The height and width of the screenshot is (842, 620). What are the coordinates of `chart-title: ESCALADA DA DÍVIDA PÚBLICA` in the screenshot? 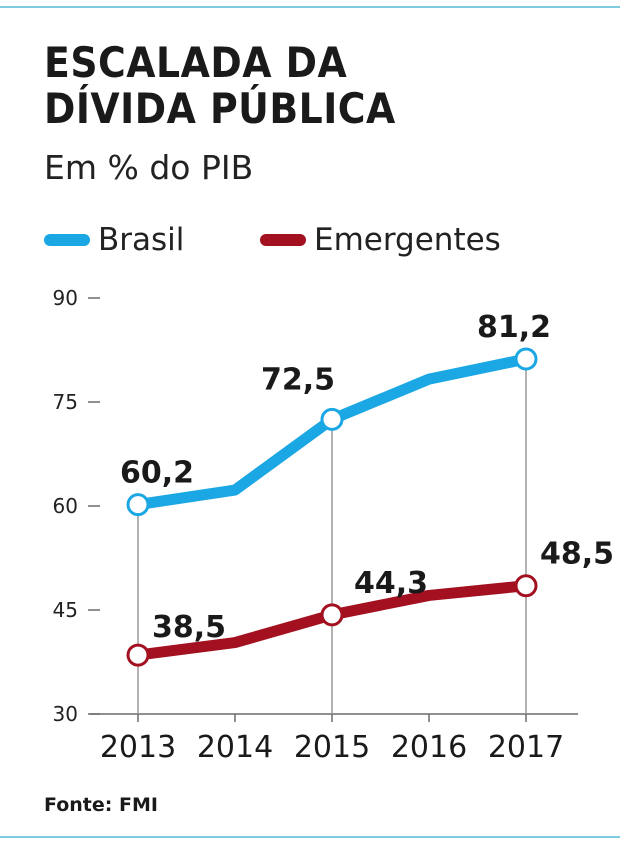 It's located at (304, 86).